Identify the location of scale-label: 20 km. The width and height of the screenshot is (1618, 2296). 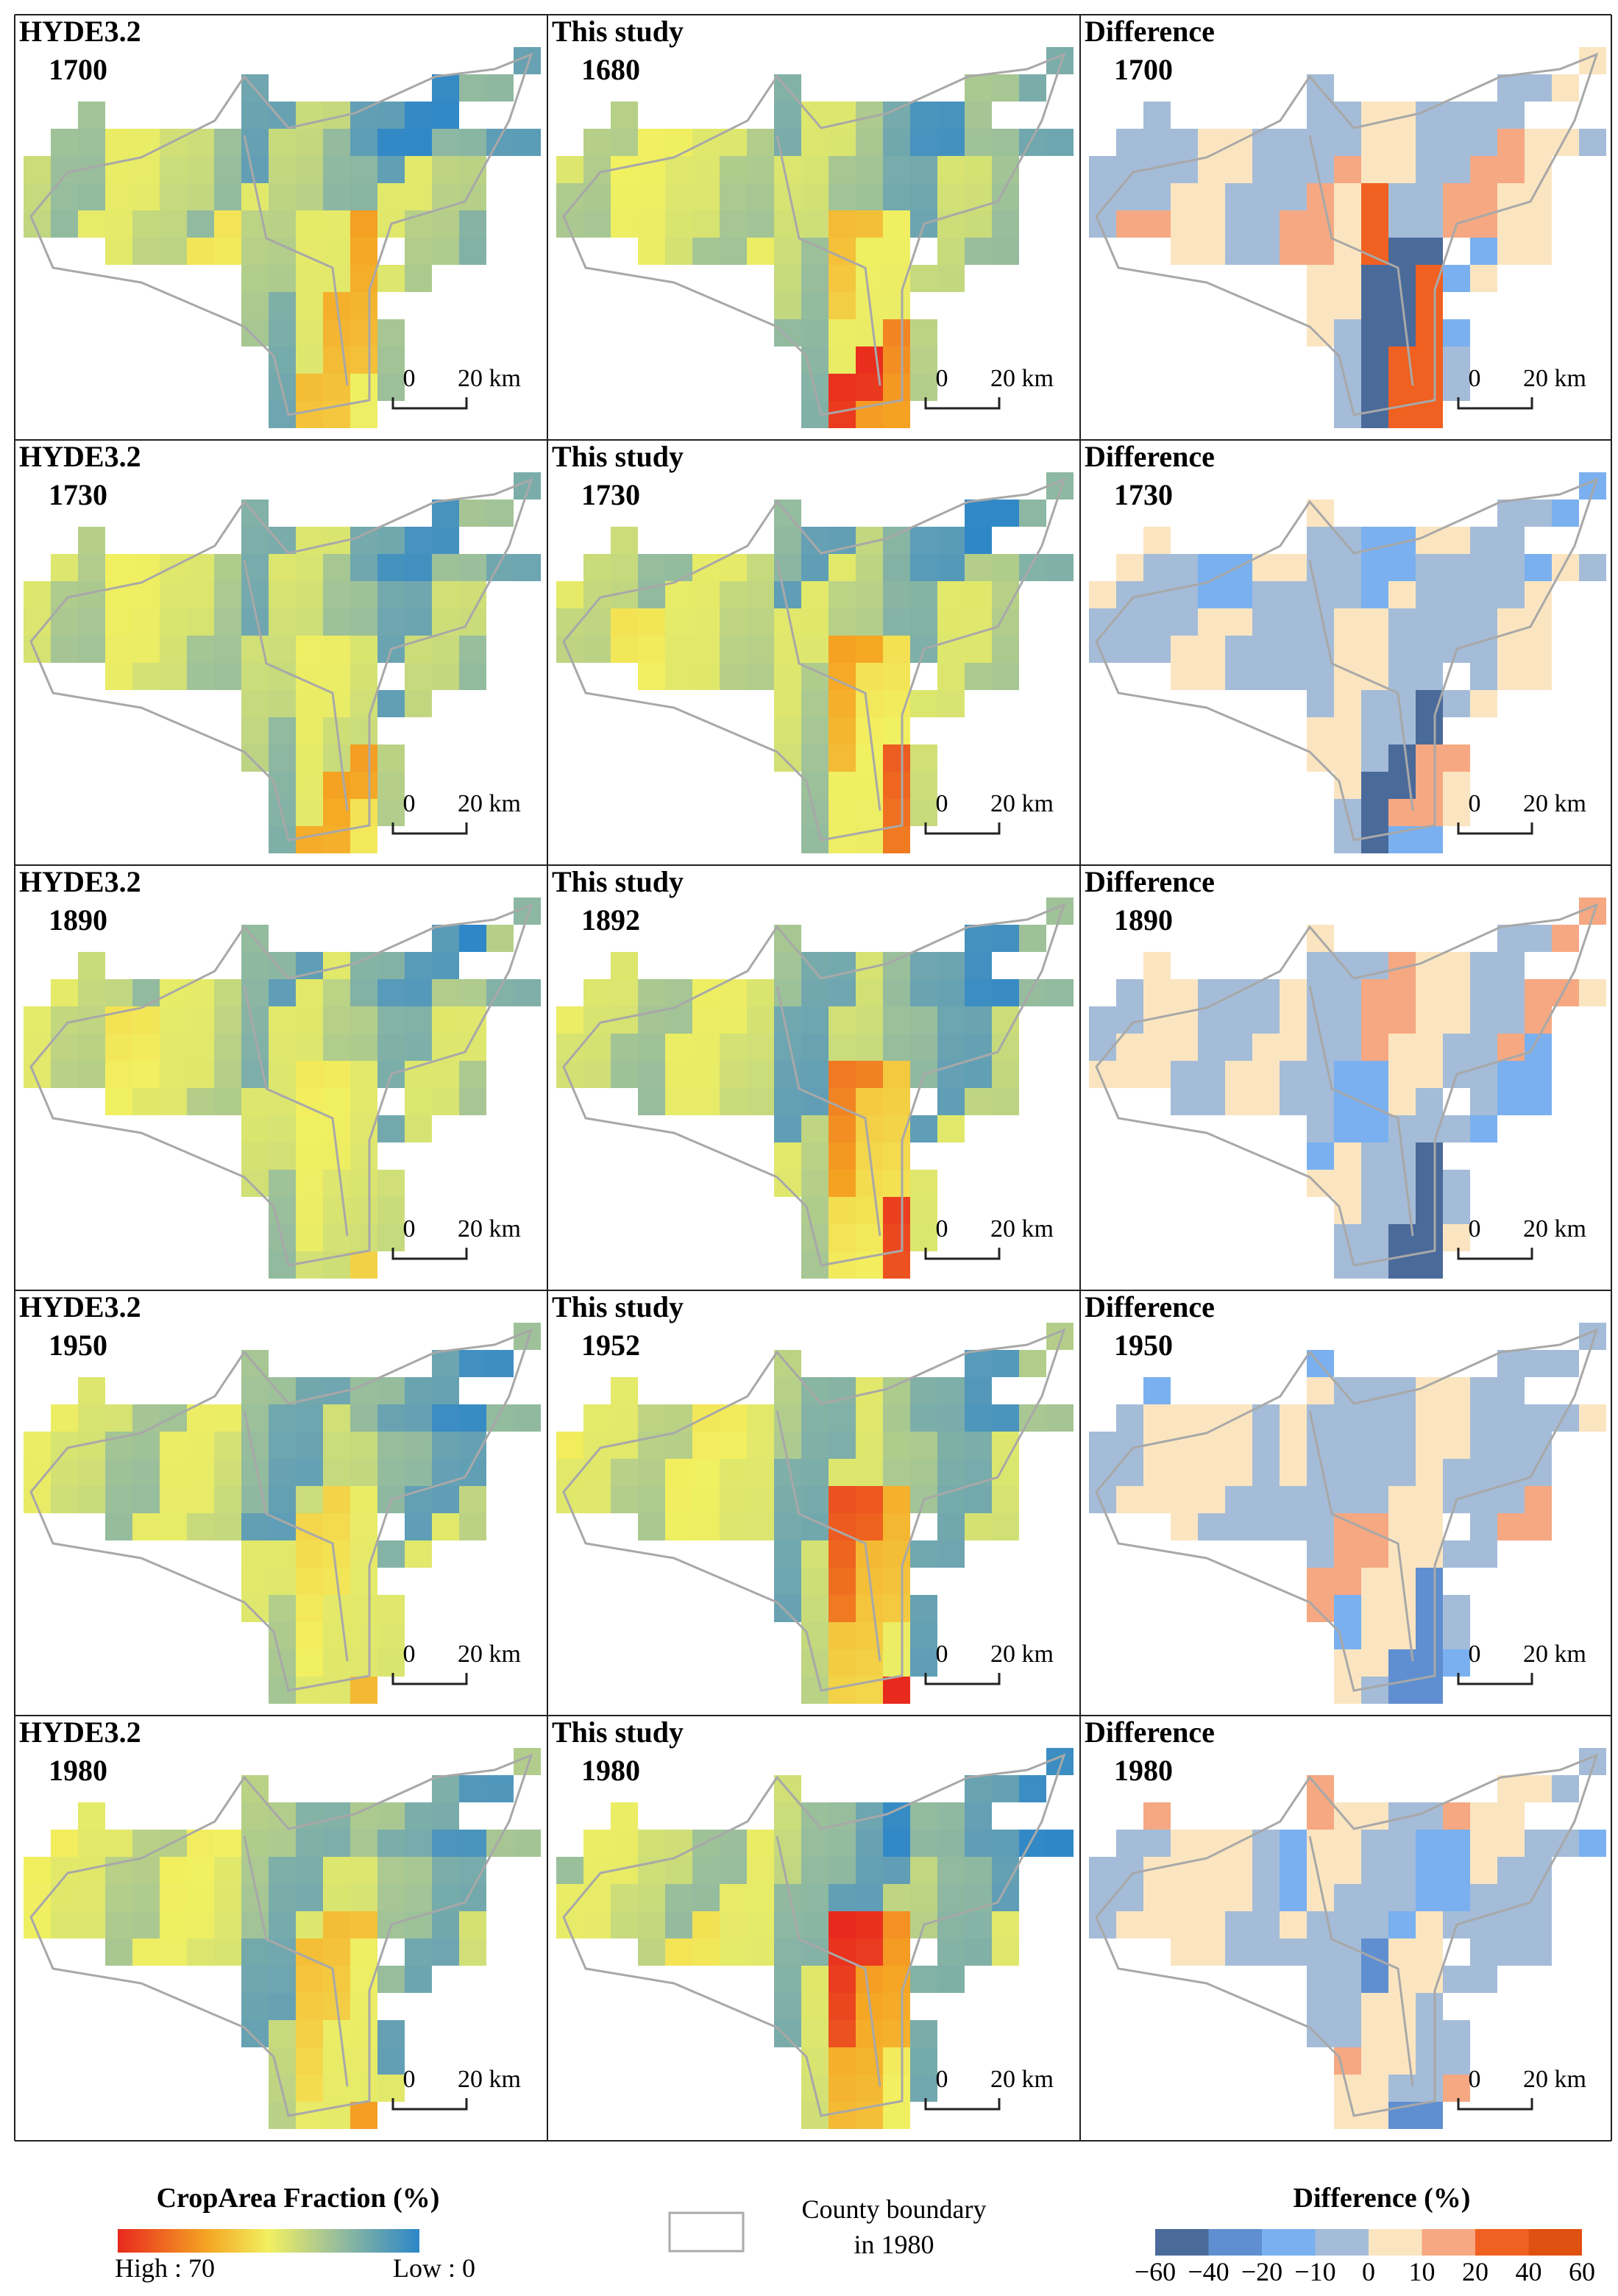
(1022, 378).